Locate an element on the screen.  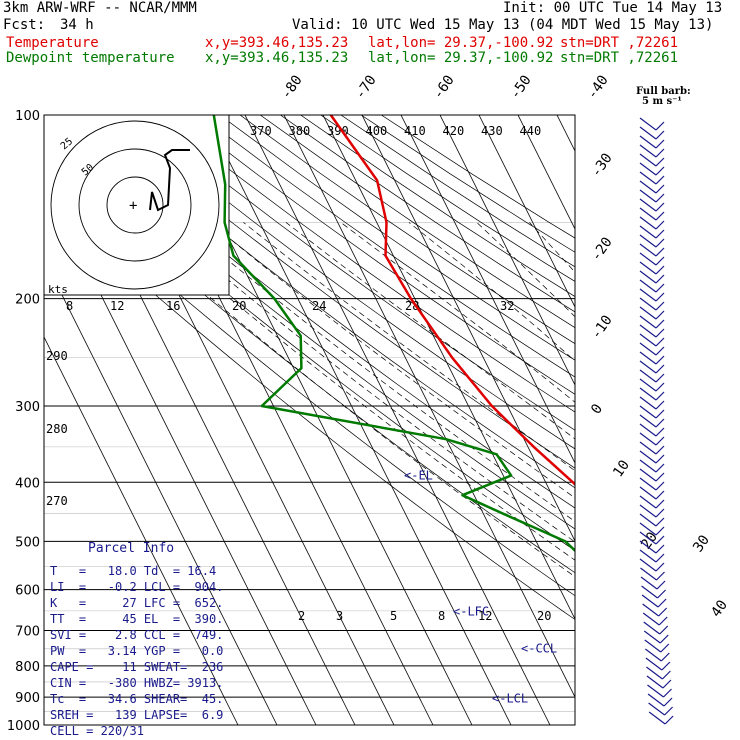
mixing-label: 8 is located at coordinates (69, 306).